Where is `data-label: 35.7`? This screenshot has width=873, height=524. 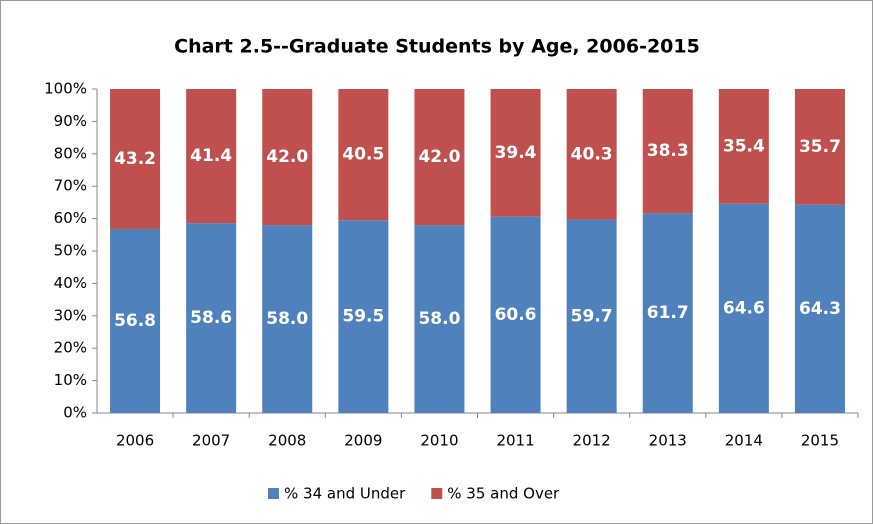
data-label: 35.7 is located at coordinates (820, 147).